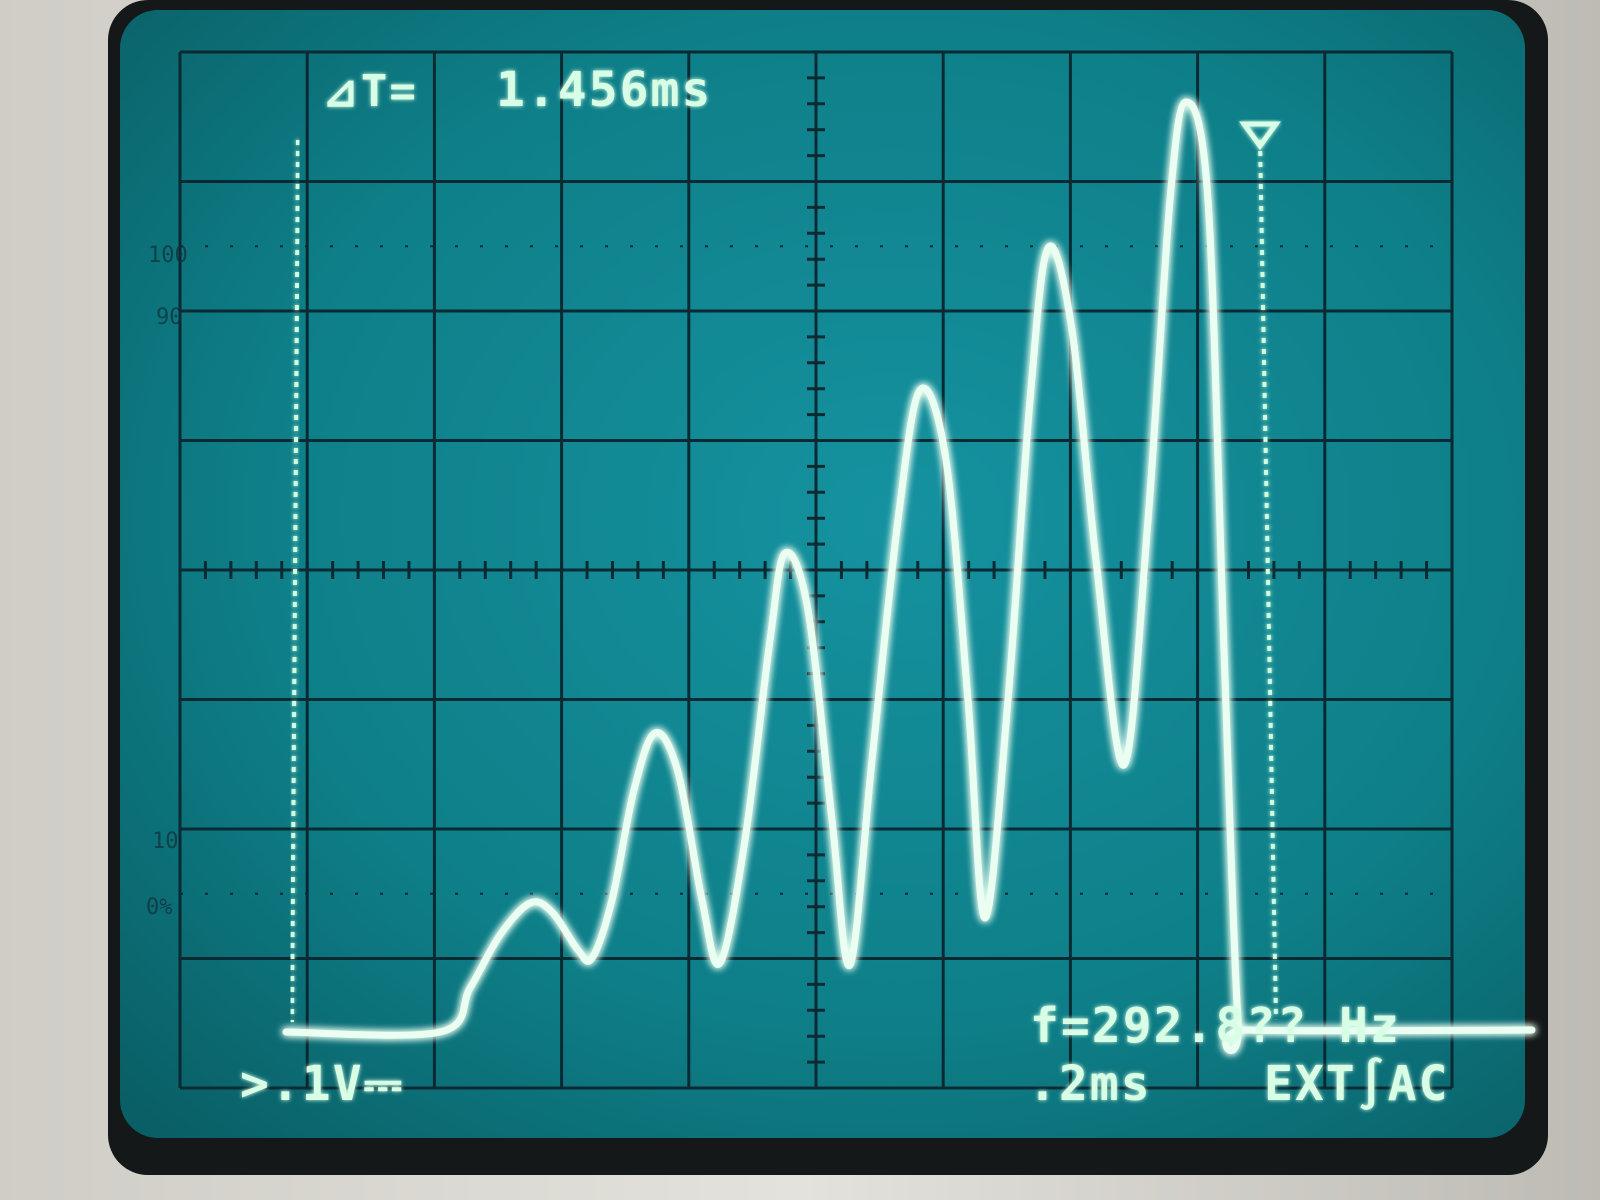 Image resolution: width=1600 pixels, height=1200 pixels. What do you see at coordinates (1260, 136) in the screenshot?
I see `right-cursor-marker-icon` at bounding box center [1260, 136].